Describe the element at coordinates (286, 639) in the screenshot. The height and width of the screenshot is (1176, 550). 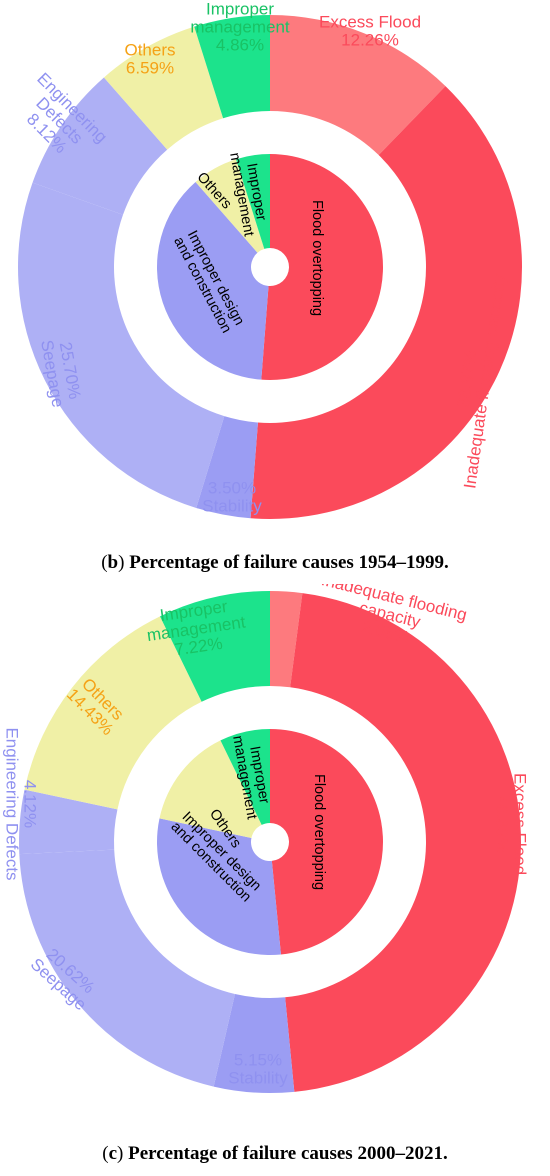
I see `outer-slice-inadequate-flooding-capacity-c` at that location.